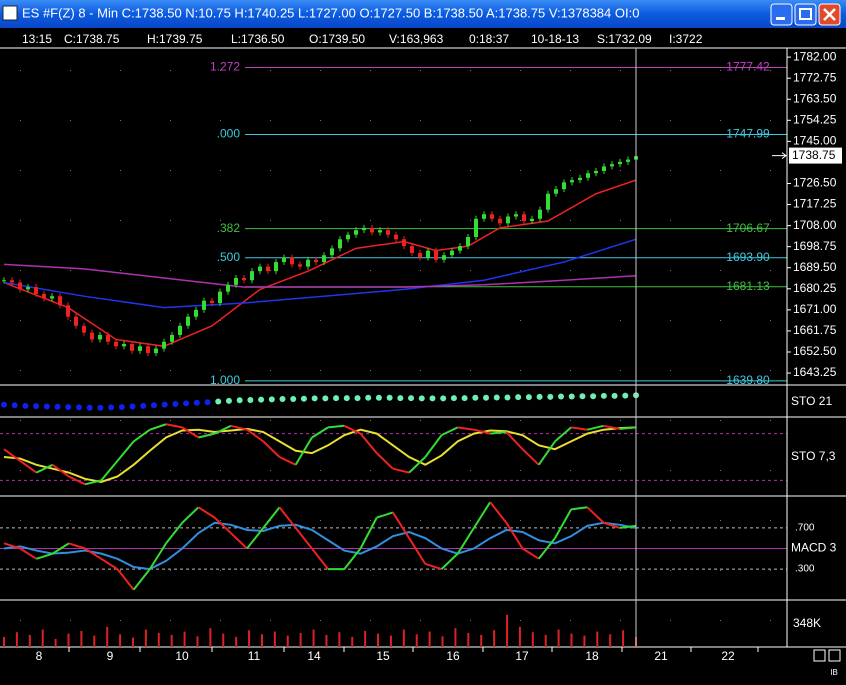 Image resolution: width=846 pixels, height=685 pixels. What do you see at coordinates (781, 14) in the screenshot?
I see `minimize-button` at bounding box center [781, 14].